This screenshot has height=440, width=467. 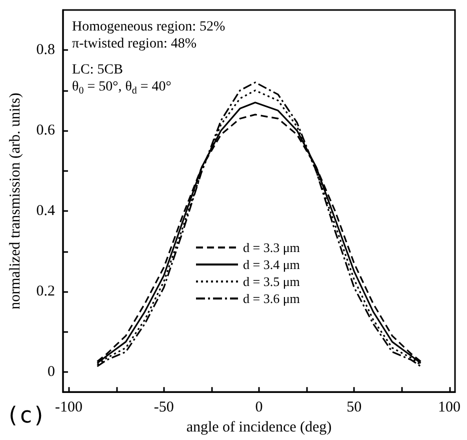 What do you see at coordinates (16, 201) in the screenshot?
I see `y-axis-title: normalized transmission (arb. units)` at bounding box center [16, 201].